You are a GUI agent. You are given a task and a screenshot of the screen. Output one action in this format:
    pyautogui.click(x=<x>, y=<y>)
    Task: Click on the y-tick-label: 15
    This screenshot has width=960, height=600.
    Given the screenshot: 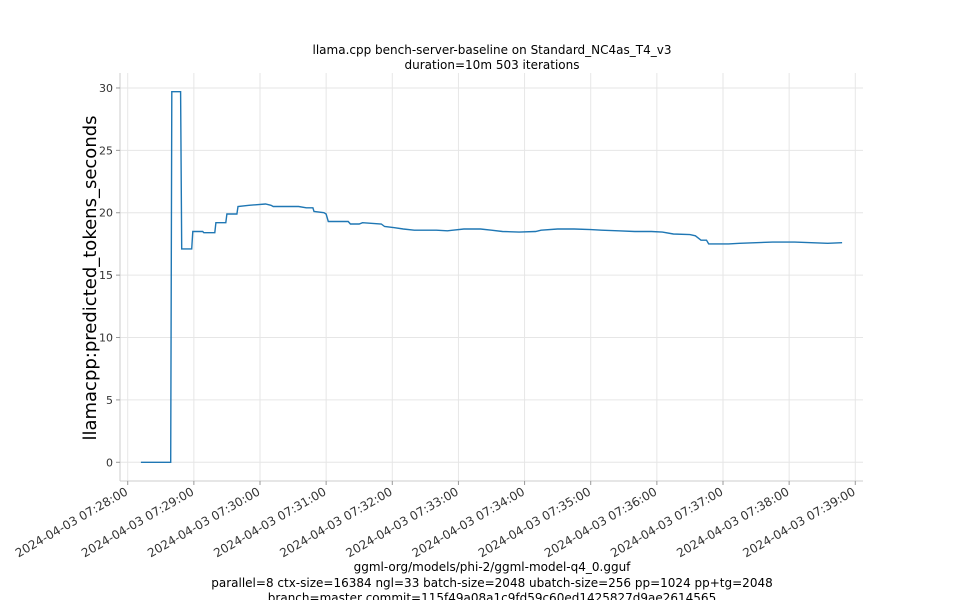 What is the action you would take?
    pyautogui.click(x=106, y=275)
    